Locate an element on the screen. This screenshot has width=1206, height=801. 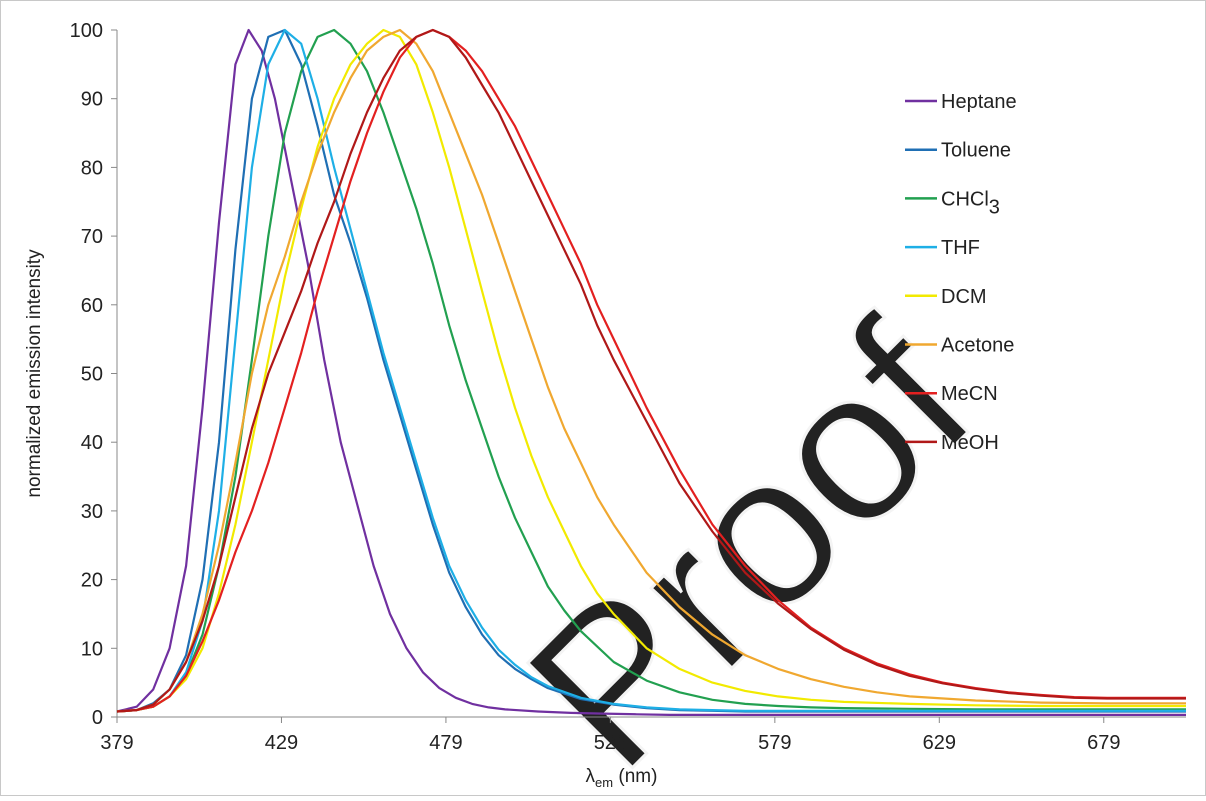
y-tick-label: 10 is located at coordinates (92, 649).